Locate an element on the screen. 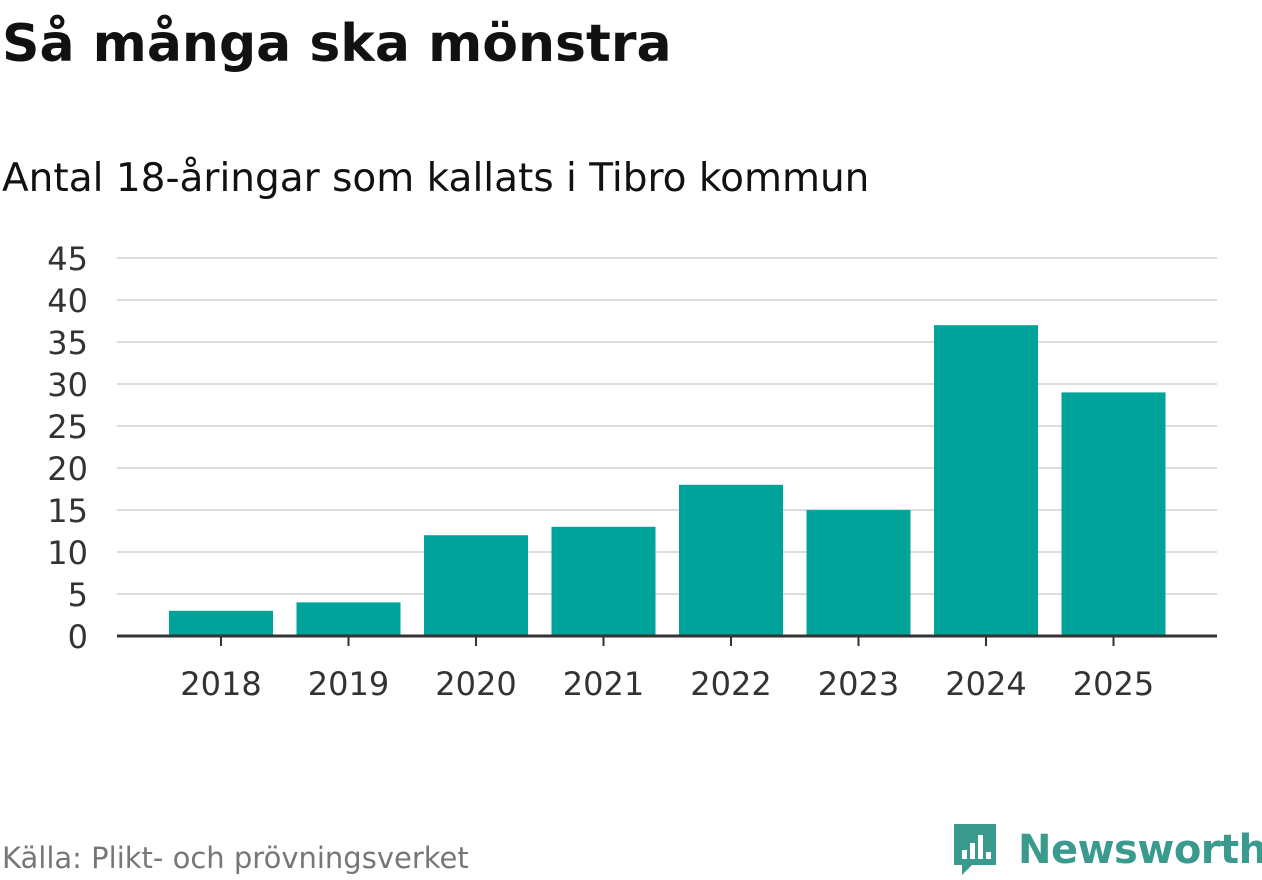 The width and height of the screenshot is (1262, 880). bar-2021 is located at coordinates (603, 581).